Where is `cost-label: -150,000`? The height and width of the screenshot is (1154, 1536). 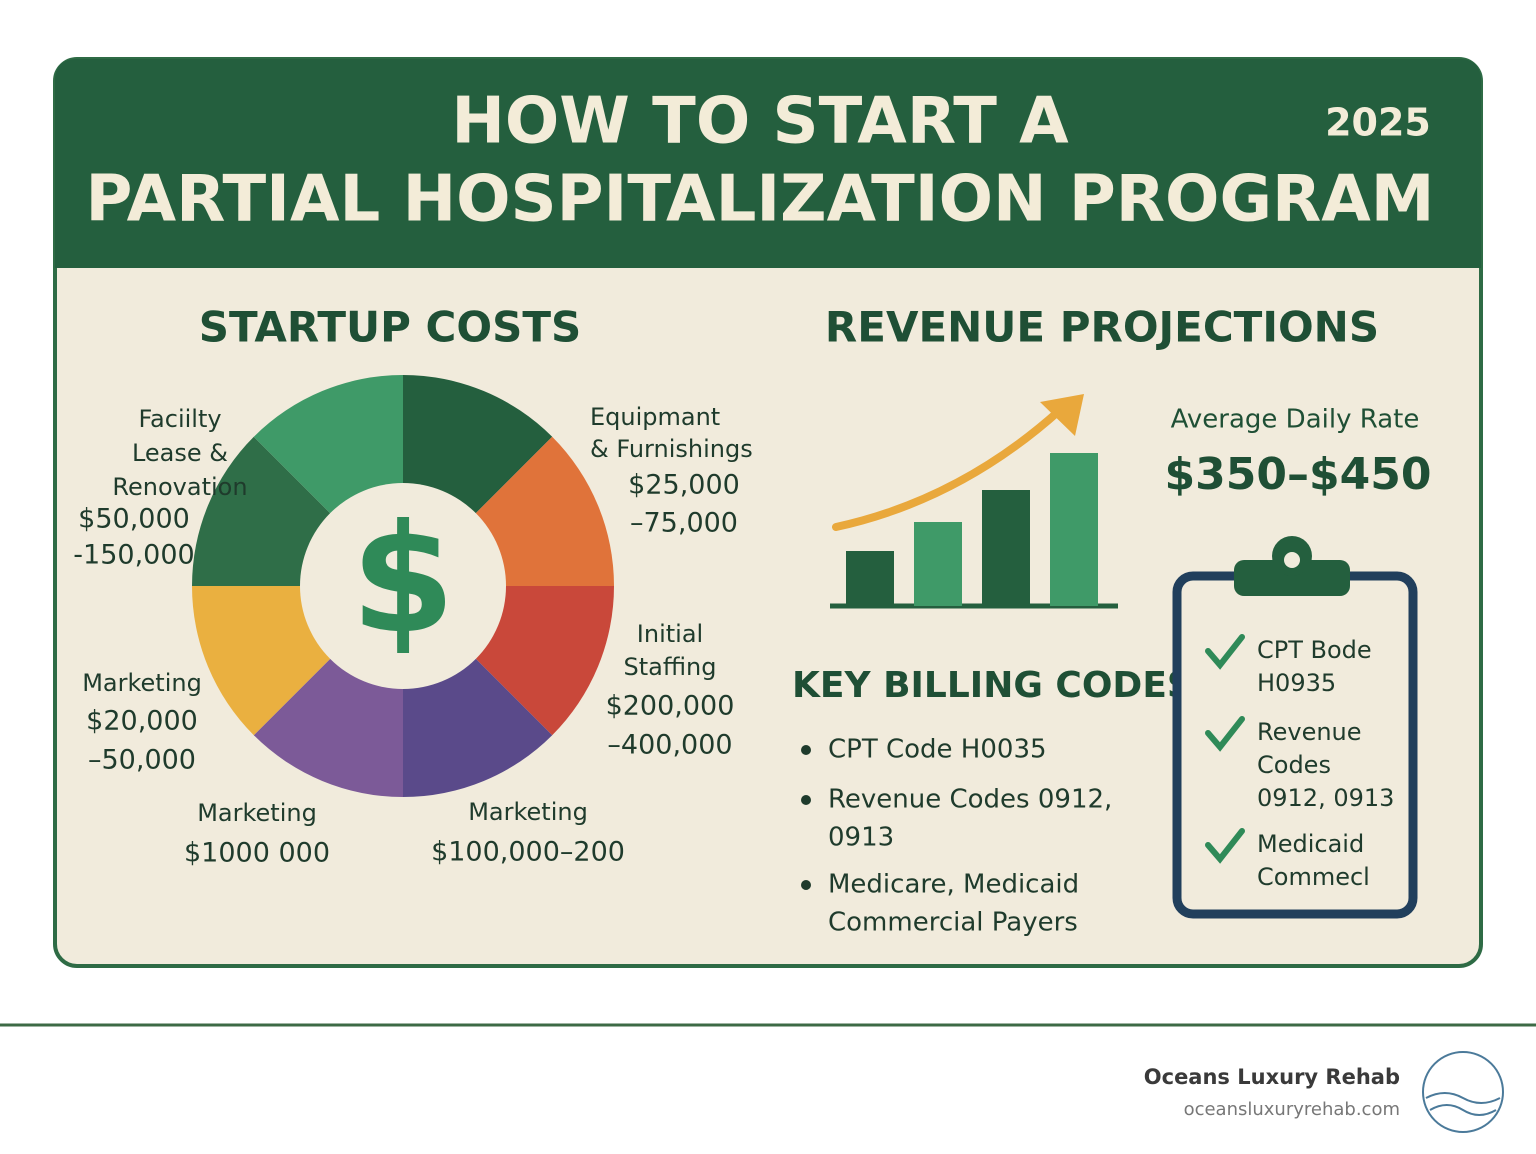
cost-label: -150,000 is located at coordinates (133, 555).